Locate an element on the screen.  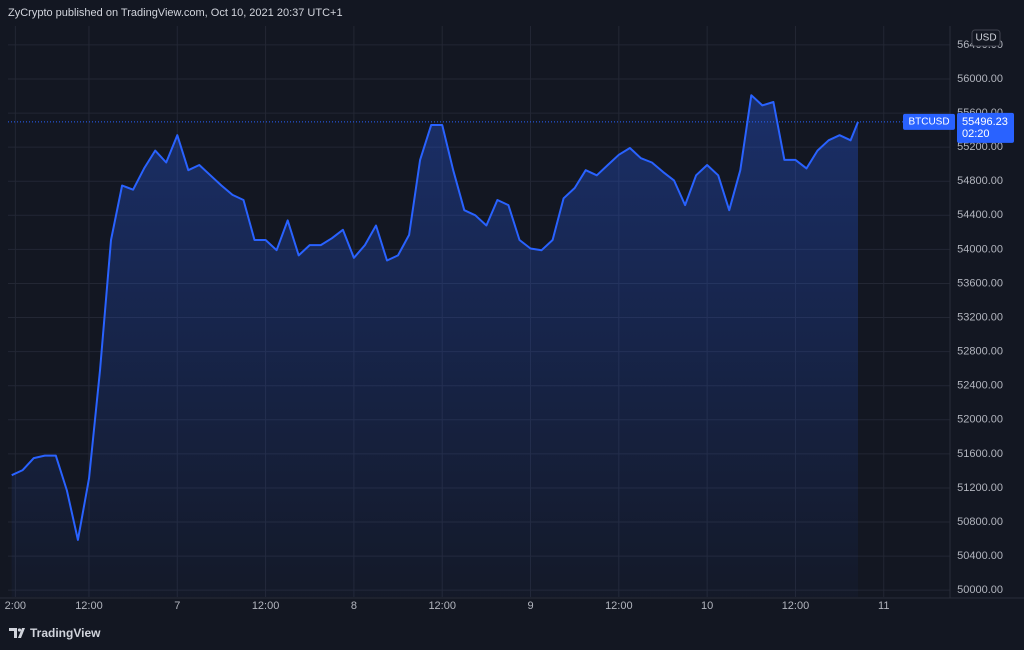
y-tick-label: 50800.00 is located at coordinates (980, 522).